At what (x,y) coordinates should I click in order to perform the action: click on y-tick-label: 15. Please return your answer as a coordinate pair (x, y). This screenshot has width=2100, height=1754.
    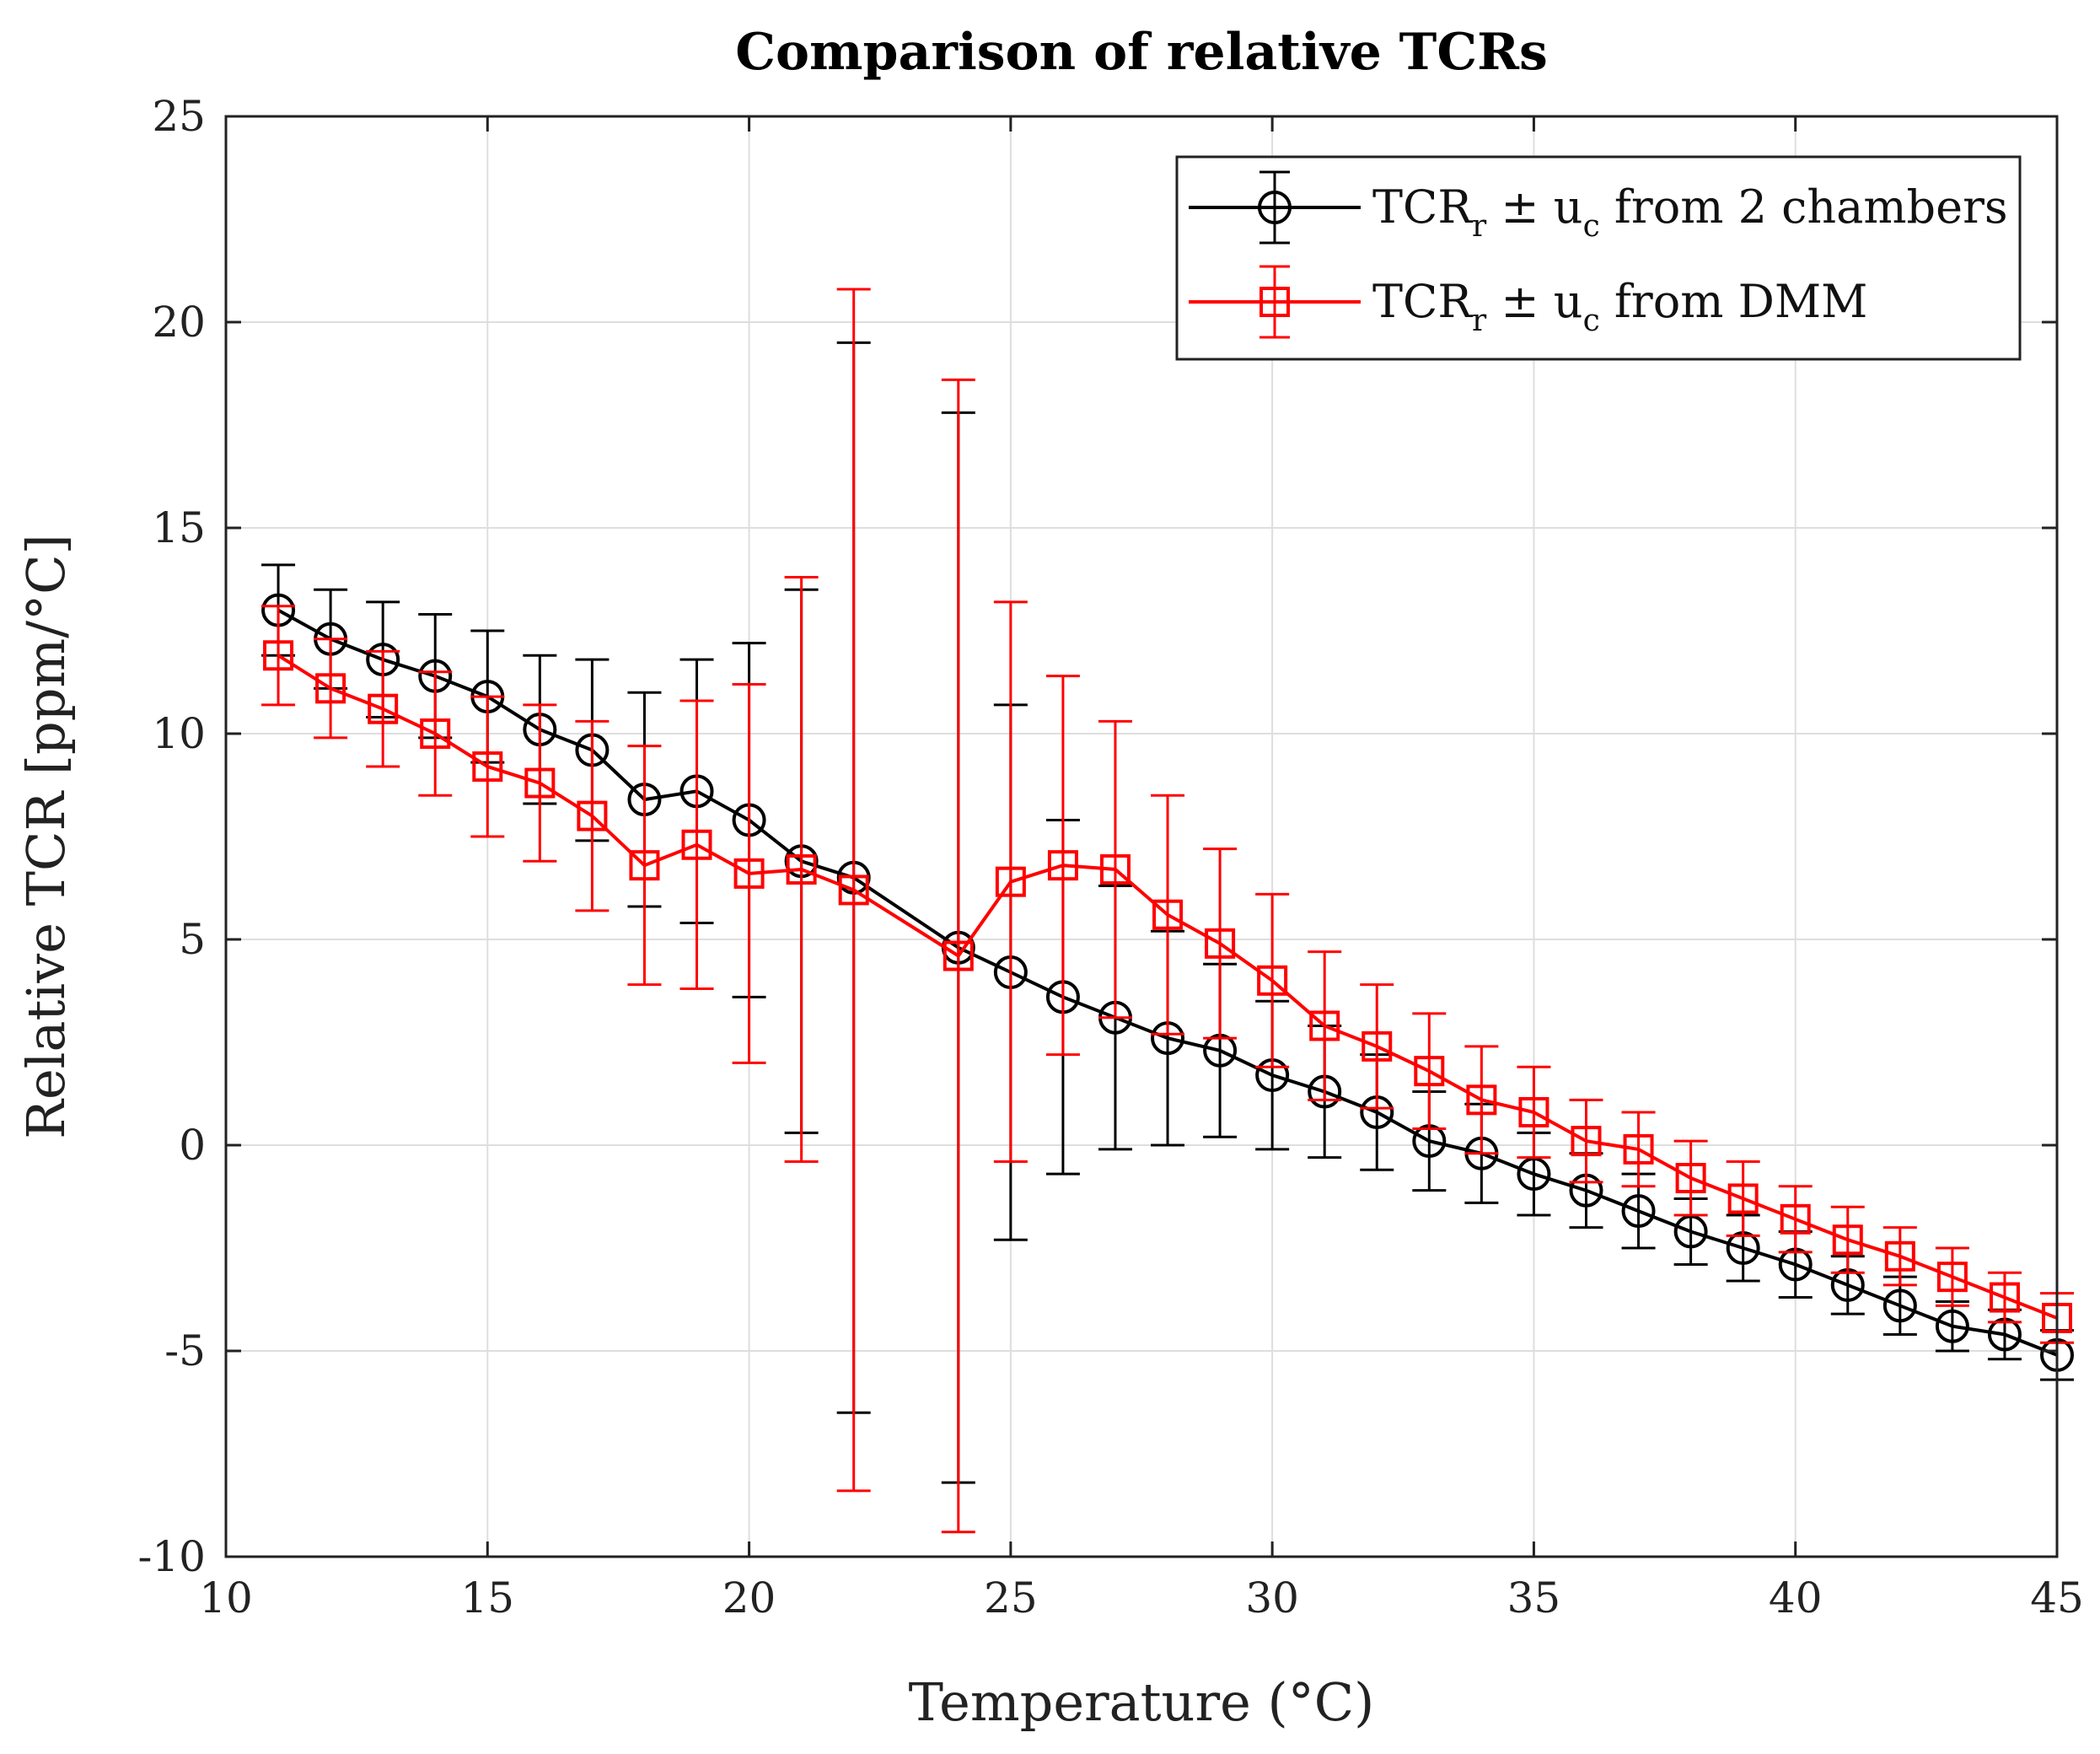
    Looking at the image, I should click on (179, 527).